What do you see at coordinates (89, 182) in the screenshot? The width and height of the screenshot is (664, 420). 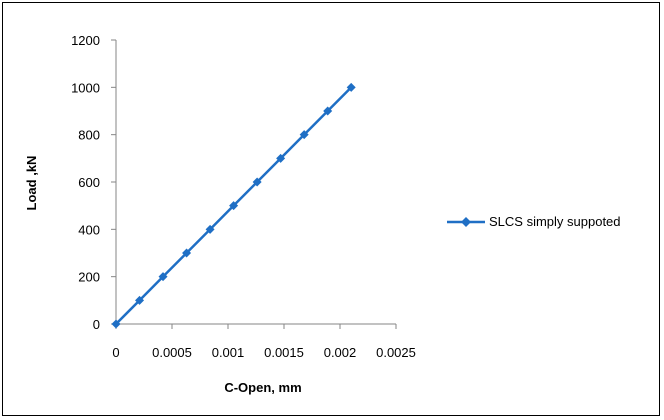 I see `y-tick-label: 600` at bounding box center [89, 182].